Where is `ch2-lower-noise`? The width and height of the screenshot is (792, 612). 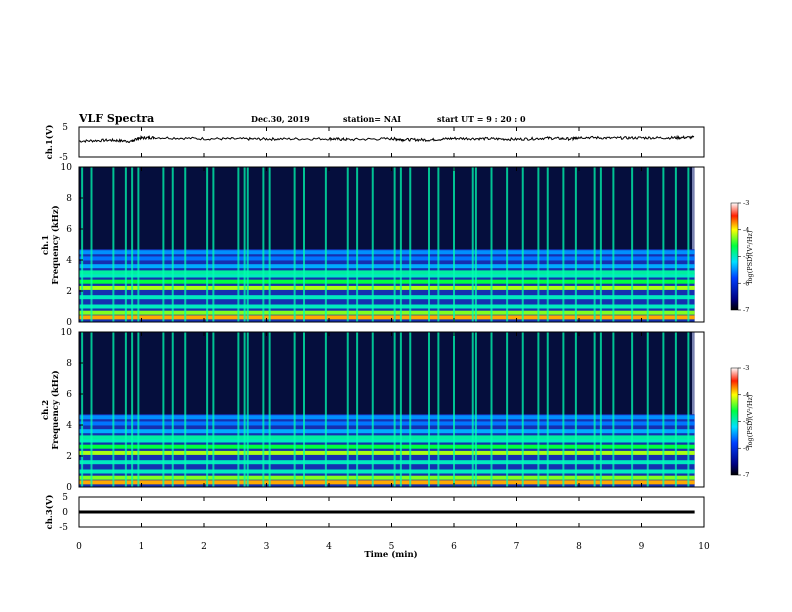
ch2-lower-noise is located at coordinates (387, 450).